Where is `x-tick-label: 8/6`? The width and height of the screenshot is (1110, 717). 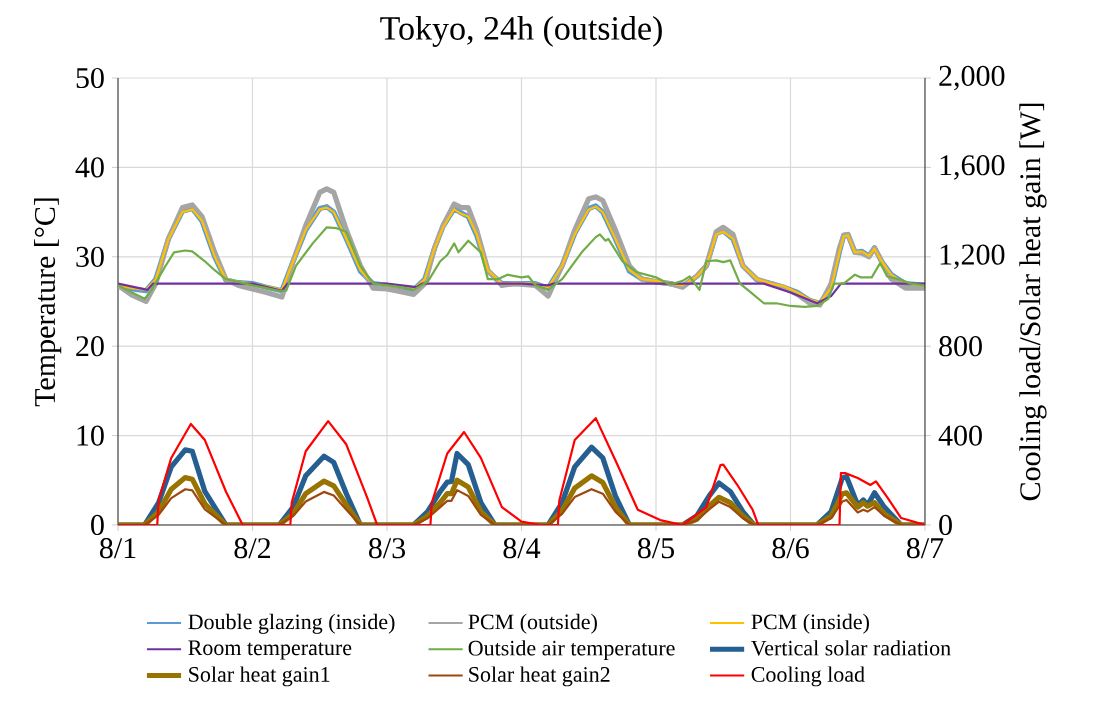
x-tick-label: 8/6 is located at coordinates (790, 548).